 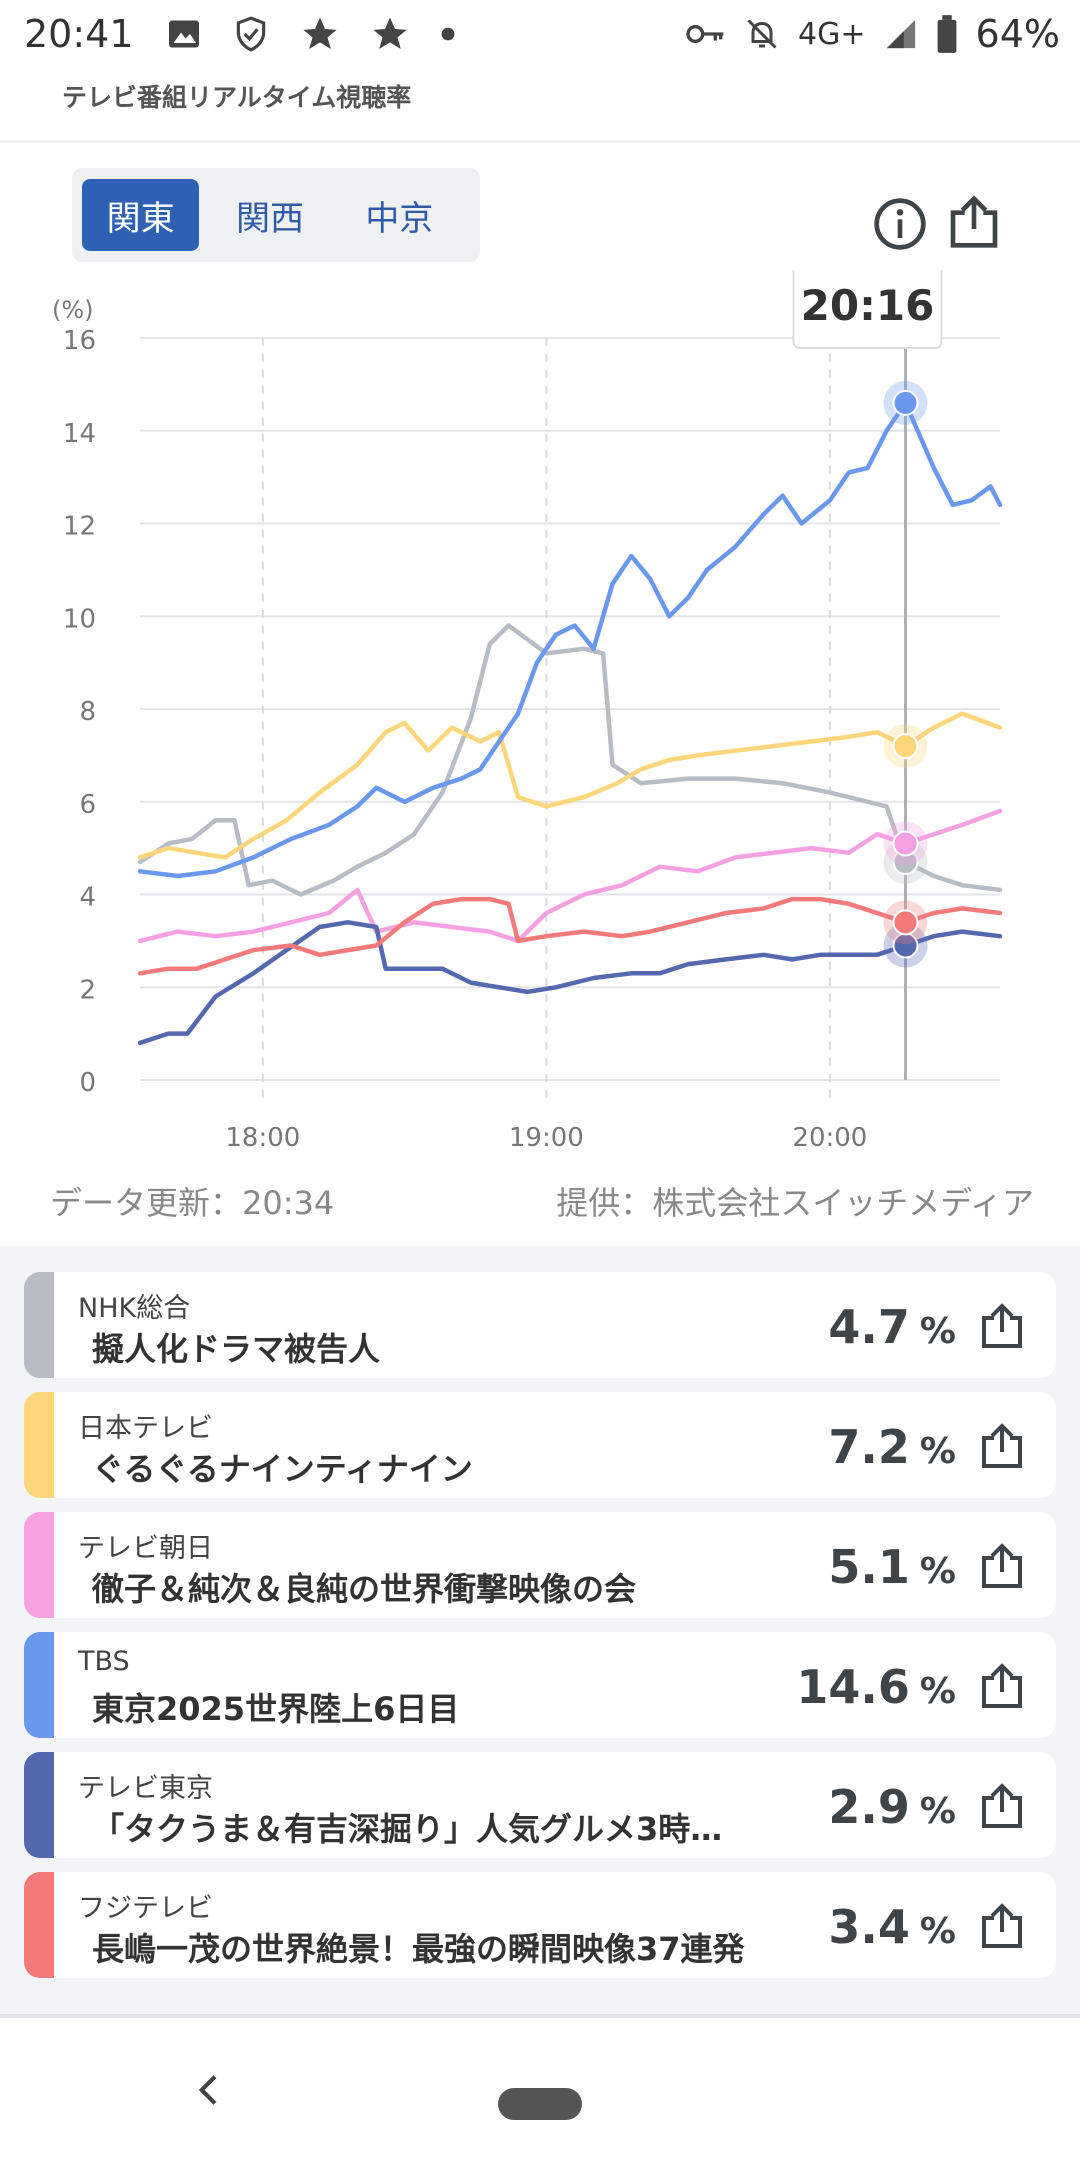 I want to click on y-tick-label: 2, so click(x=87, y=990).